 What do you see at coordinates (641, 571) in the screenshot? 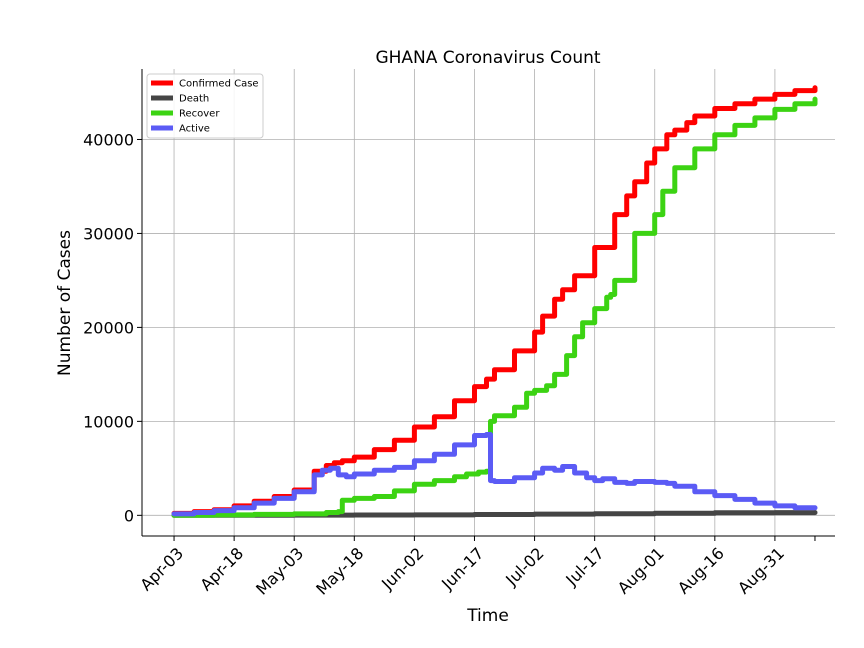
I see `x-tick-label: Aug-01` at bounding box center [641, 571].